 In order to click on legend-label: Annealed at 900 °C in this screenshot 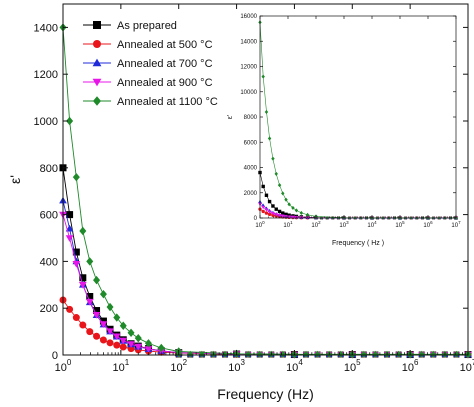, I will do `click(165, 83)`.